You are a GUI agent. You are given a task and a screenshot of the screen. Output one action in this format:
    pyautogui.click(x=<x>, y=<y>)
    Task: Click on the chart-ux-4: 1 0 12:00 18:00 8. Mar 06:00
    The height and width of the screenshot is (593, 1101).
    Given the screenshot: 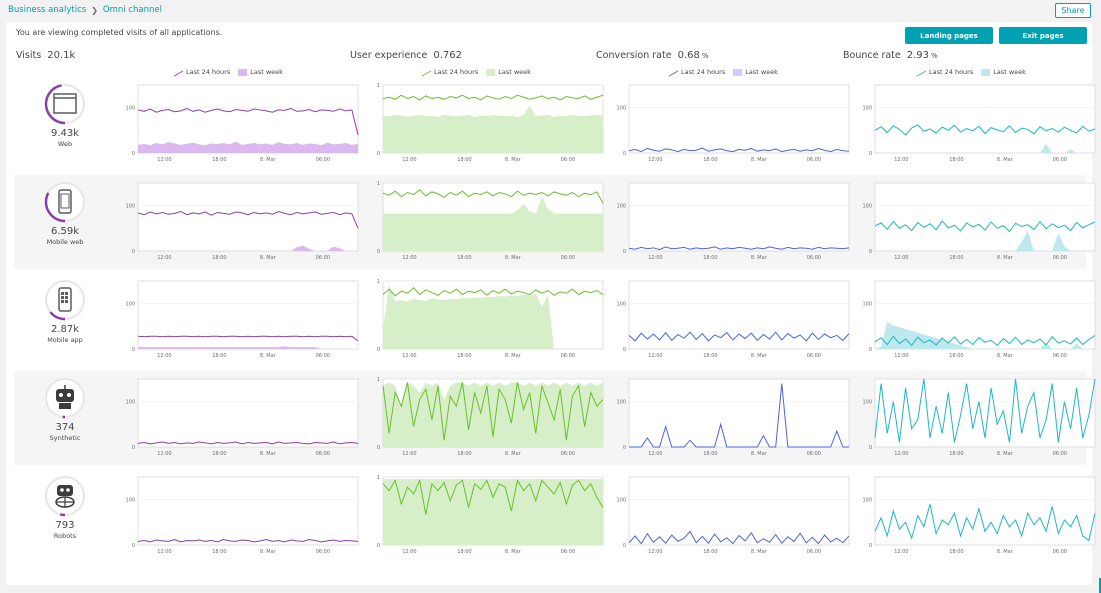 What is the action you would take?
    pyautogui.click(x=489, y=418)
    